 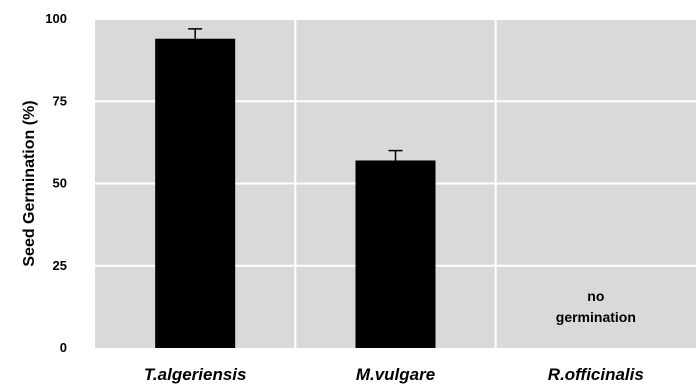 I want to click on category-label: M.vulgare, so click(x=395, y=374).